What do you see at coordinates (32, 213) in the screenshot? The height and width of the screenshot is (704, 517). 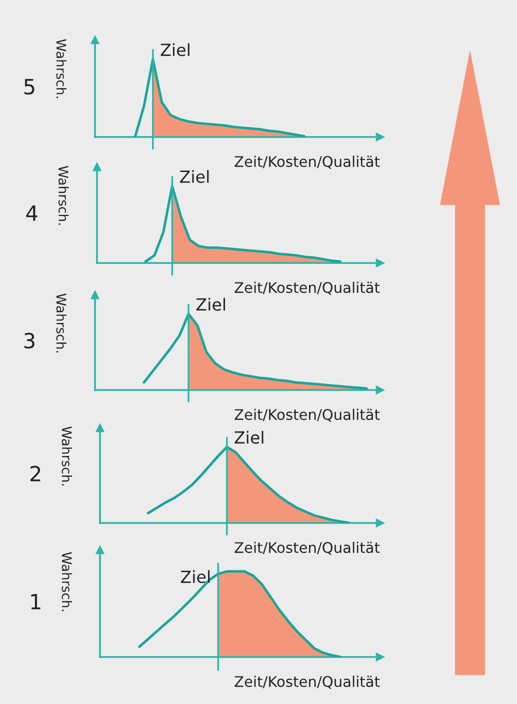 I see `text: 4` at bounding box center [32, 213].